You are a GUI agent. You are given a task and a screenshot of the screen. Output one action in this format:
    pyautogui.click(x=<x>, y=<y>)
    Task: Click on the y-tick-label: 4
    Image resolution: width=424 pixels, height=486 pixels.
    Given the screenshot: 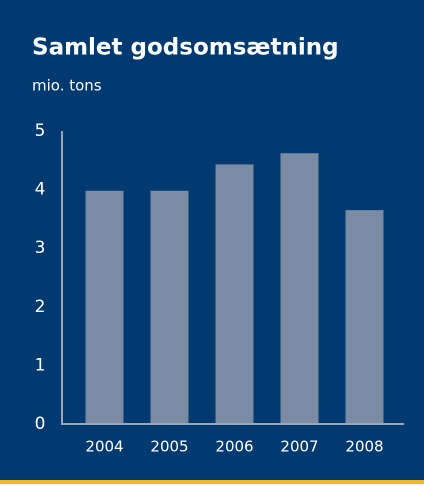 What is the action you would take?
    pyautogui.click(x=40, y=190)
    